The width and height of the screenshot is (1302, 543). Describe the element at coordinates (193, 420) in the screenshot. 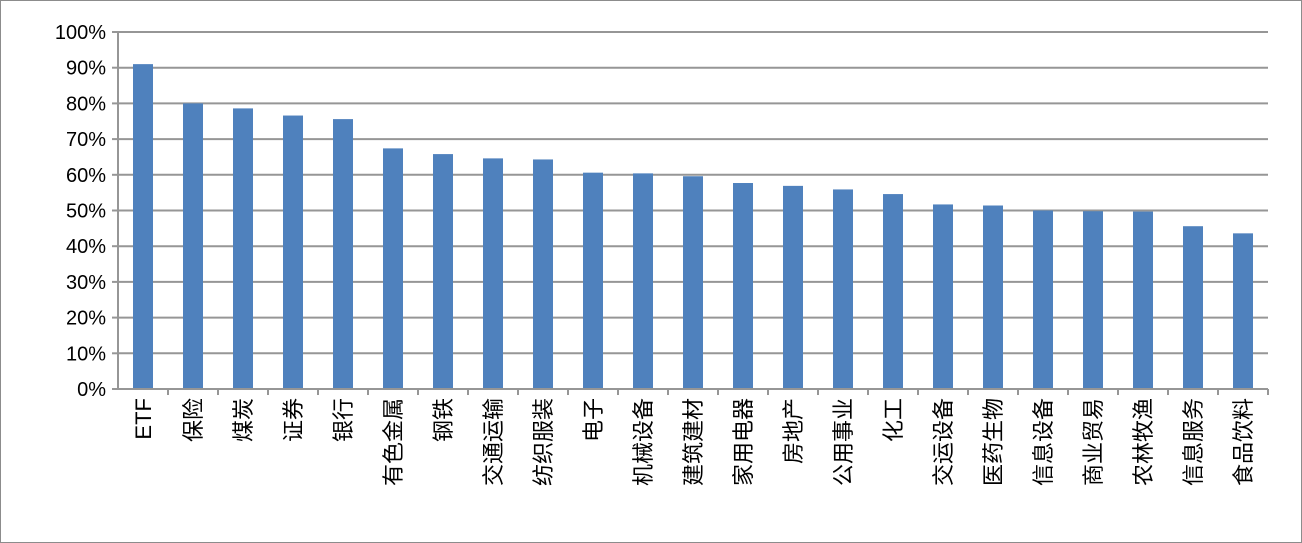

I see `x-tick-label: 保险` at that location.